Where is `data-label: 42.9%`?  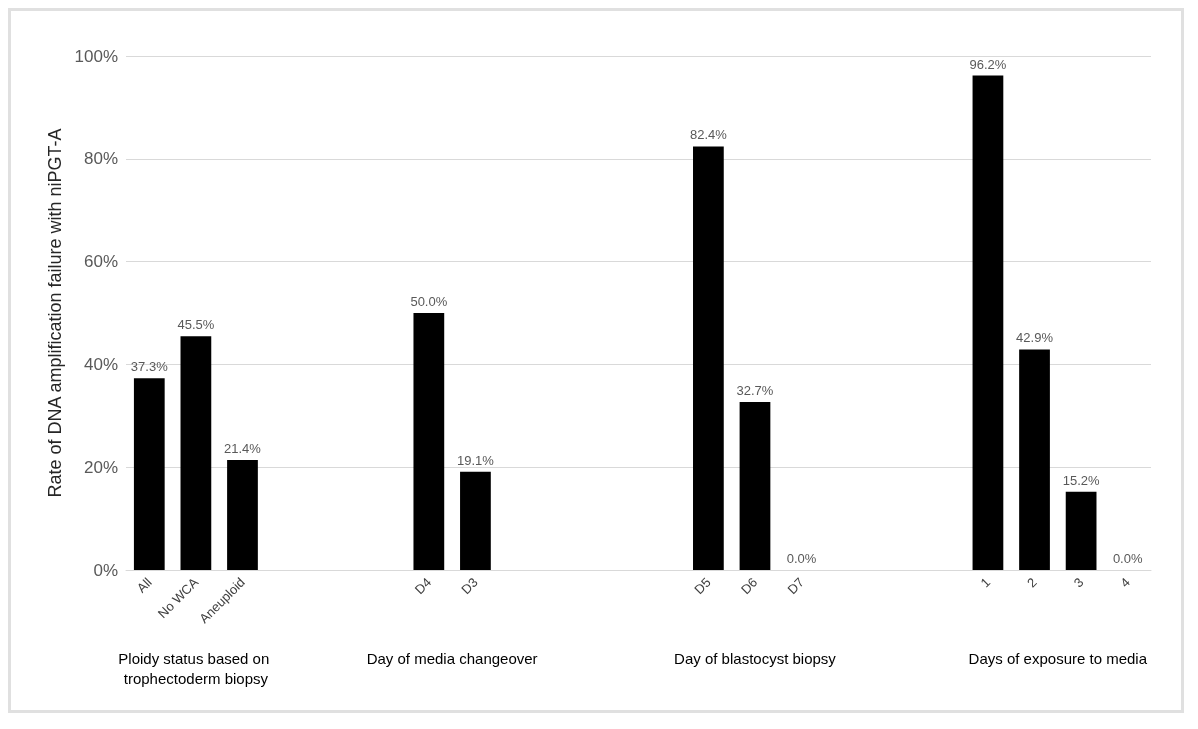 data-label: 42.9% is located at coordinates (1035, 338).